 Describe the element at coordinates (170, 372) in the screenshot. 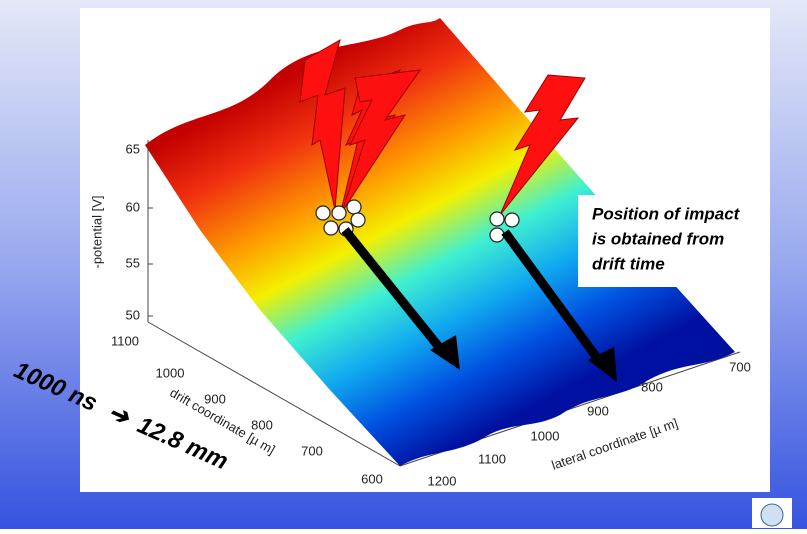

I see `drift-tick-label: 1000` at that location.